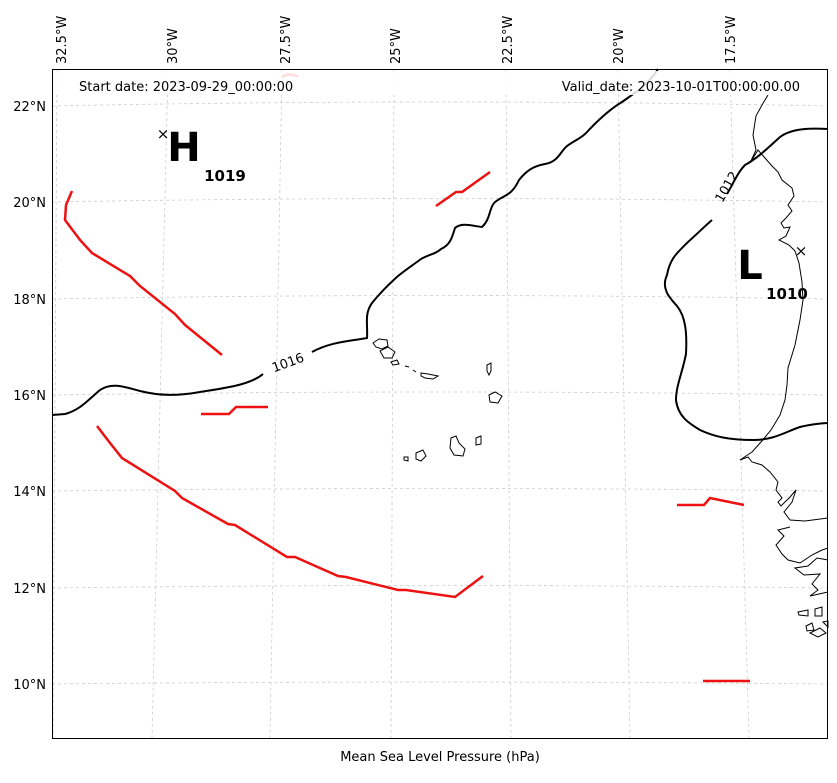  What do you see at coordinates (784, 366) in the screenshot?
I see `africa-coastline` at bounding box center [784, 366].